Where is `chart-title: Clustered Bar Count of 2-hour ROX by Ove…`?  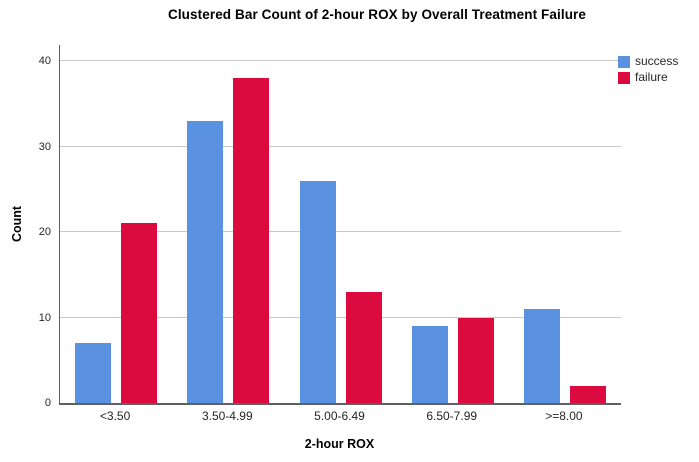
chart-title: Clustered Bar Count of 2-hour ROX by Ove… is located at coordinates (377, 14).